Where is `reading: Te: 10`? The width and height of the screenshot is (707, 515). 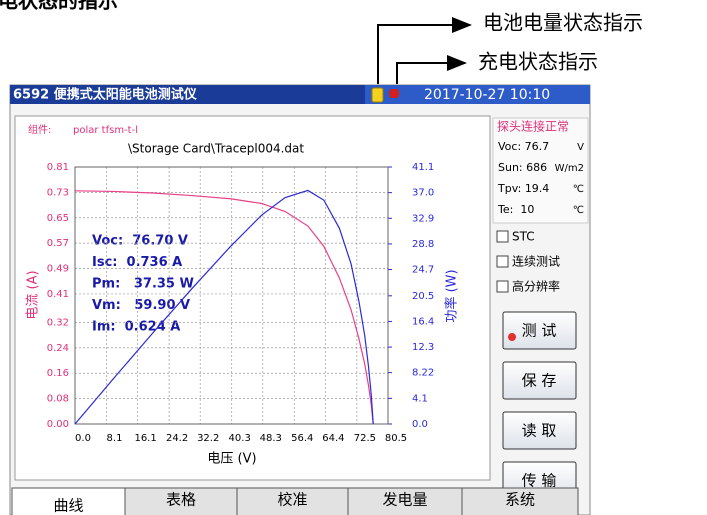
reading: Te: 10 is located at coordinates (515, 209).